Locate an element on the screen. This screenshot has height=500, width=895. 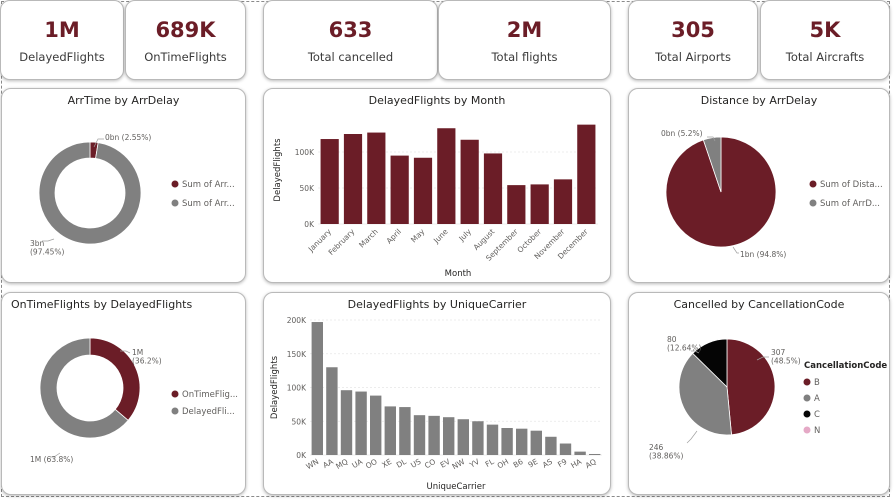
x-tick-label: AS is located at coordinates (547, 463).